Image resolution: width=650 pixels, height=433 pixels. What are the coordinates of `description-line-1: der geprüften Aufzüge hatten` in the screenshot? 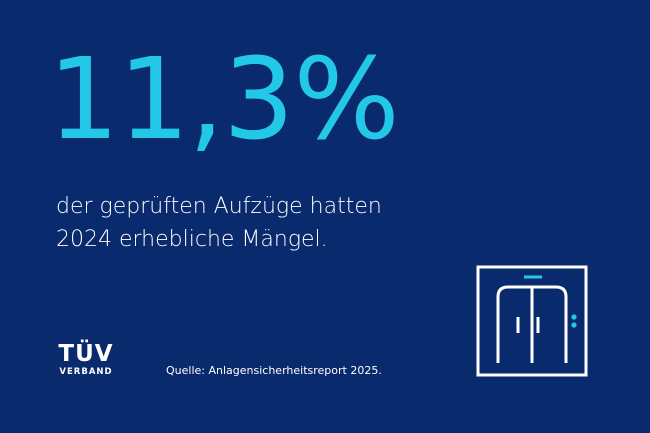 It's located at (219, 206).